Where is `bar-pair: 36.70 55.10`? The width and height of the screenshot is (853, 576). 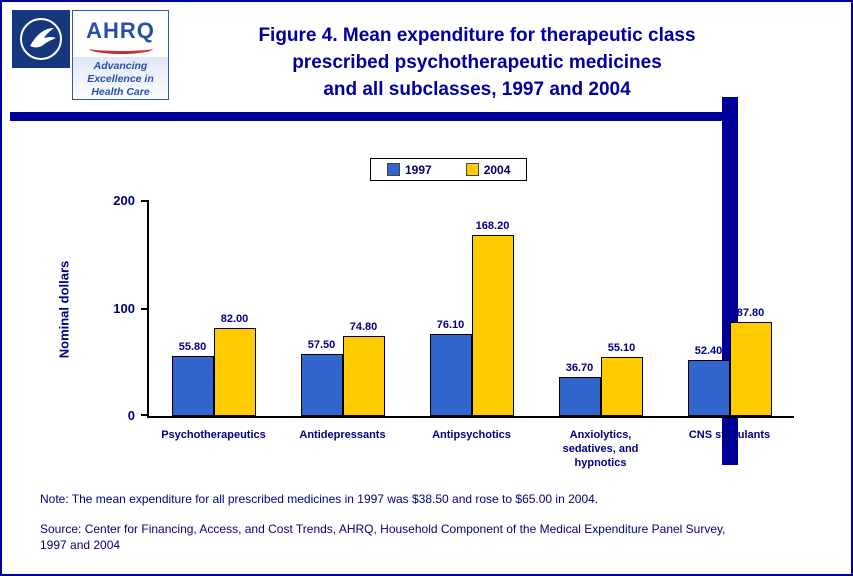 bar-pair: 36.70 55.10 is located at coordinates (600, 379).